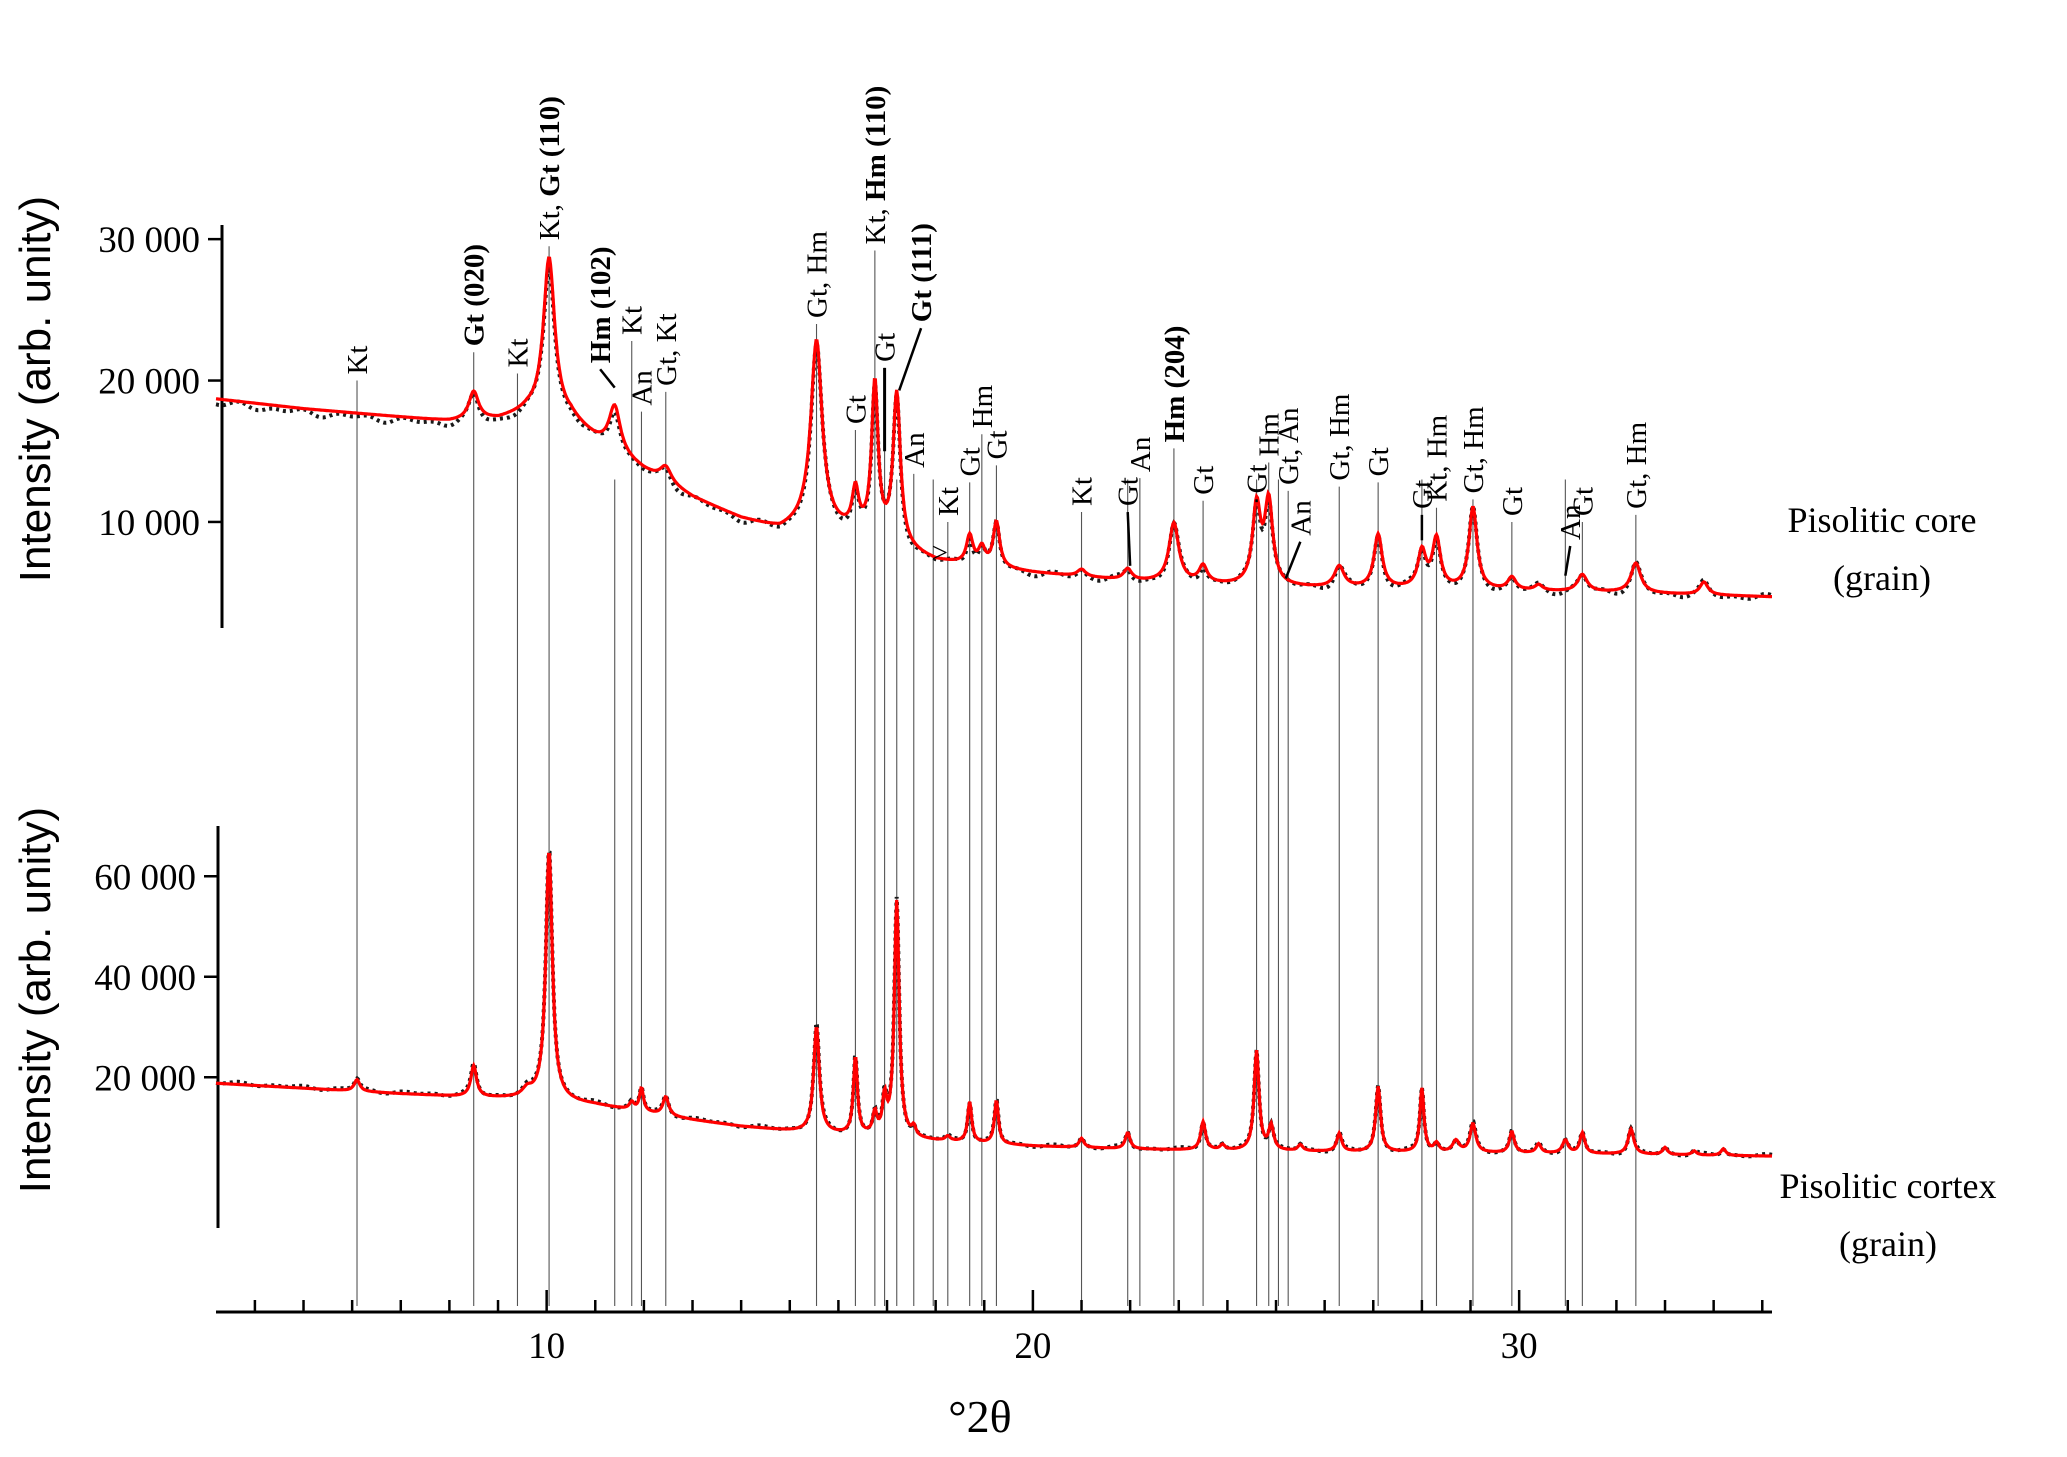 This screenshot has width=2067, height=1457. I want to click on peak-label-15: Gt, so click(971, 461).